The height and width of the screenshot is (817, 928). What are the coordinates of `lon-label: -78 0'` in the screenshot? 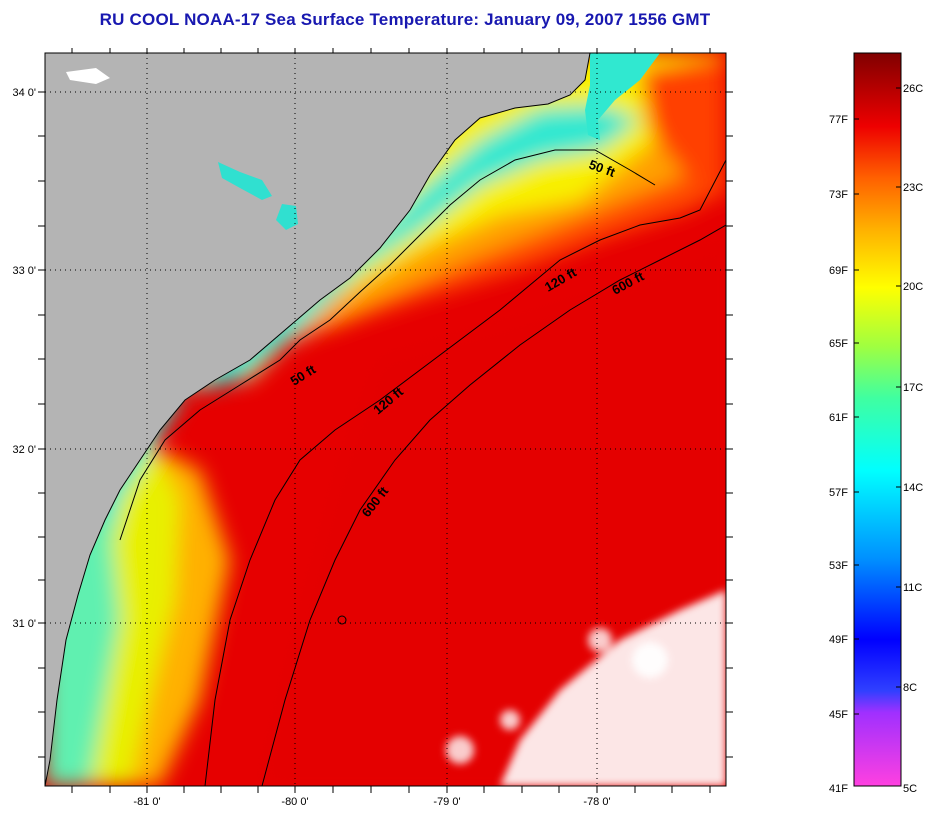 It's located at (596, 802).